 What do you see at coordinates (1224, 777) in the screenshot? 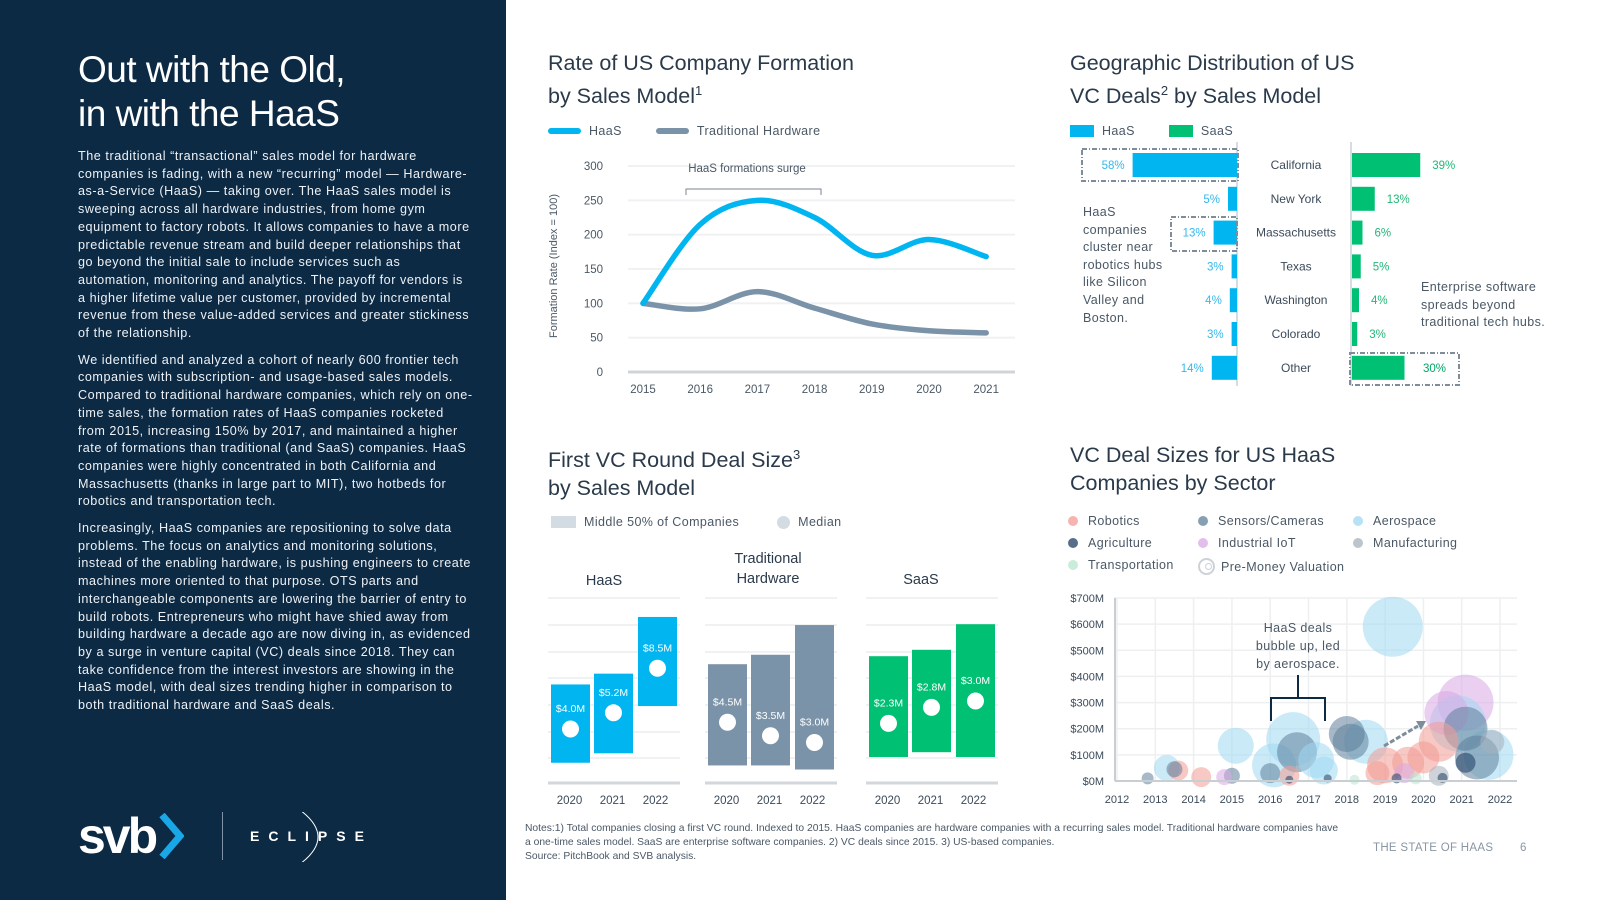
I see `bubble-industrial` at bounding box center [1224, 777].